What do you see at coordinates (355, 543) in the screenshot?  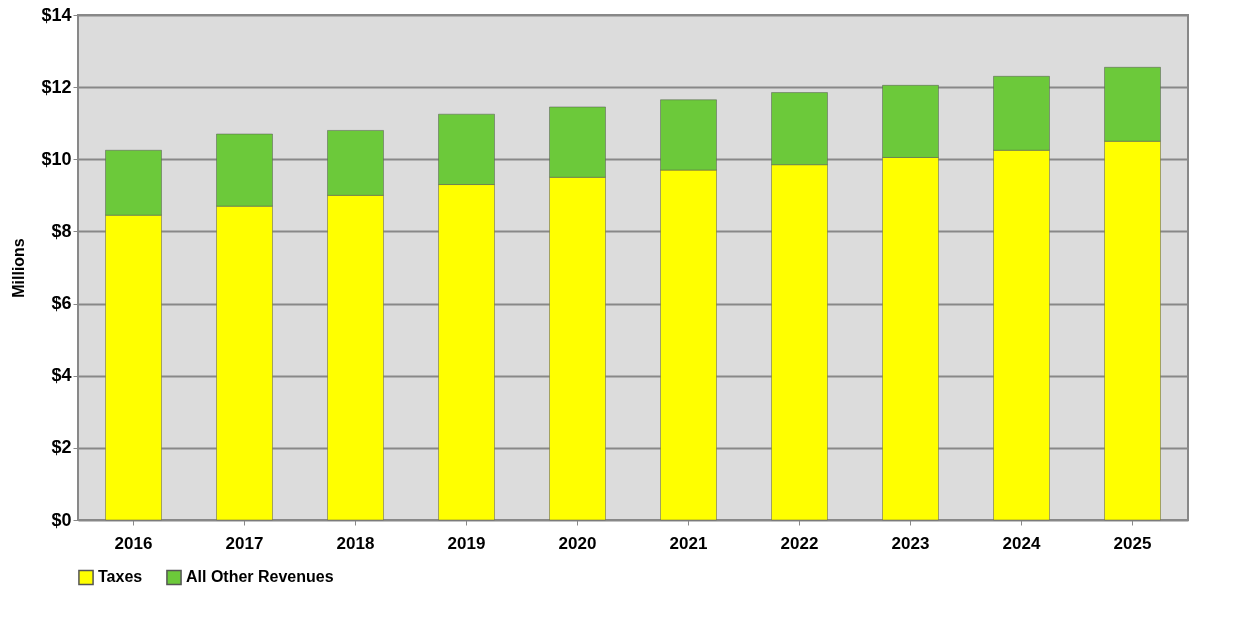 I see `x-tick-label: 2018` at bounding box center [355, 543].